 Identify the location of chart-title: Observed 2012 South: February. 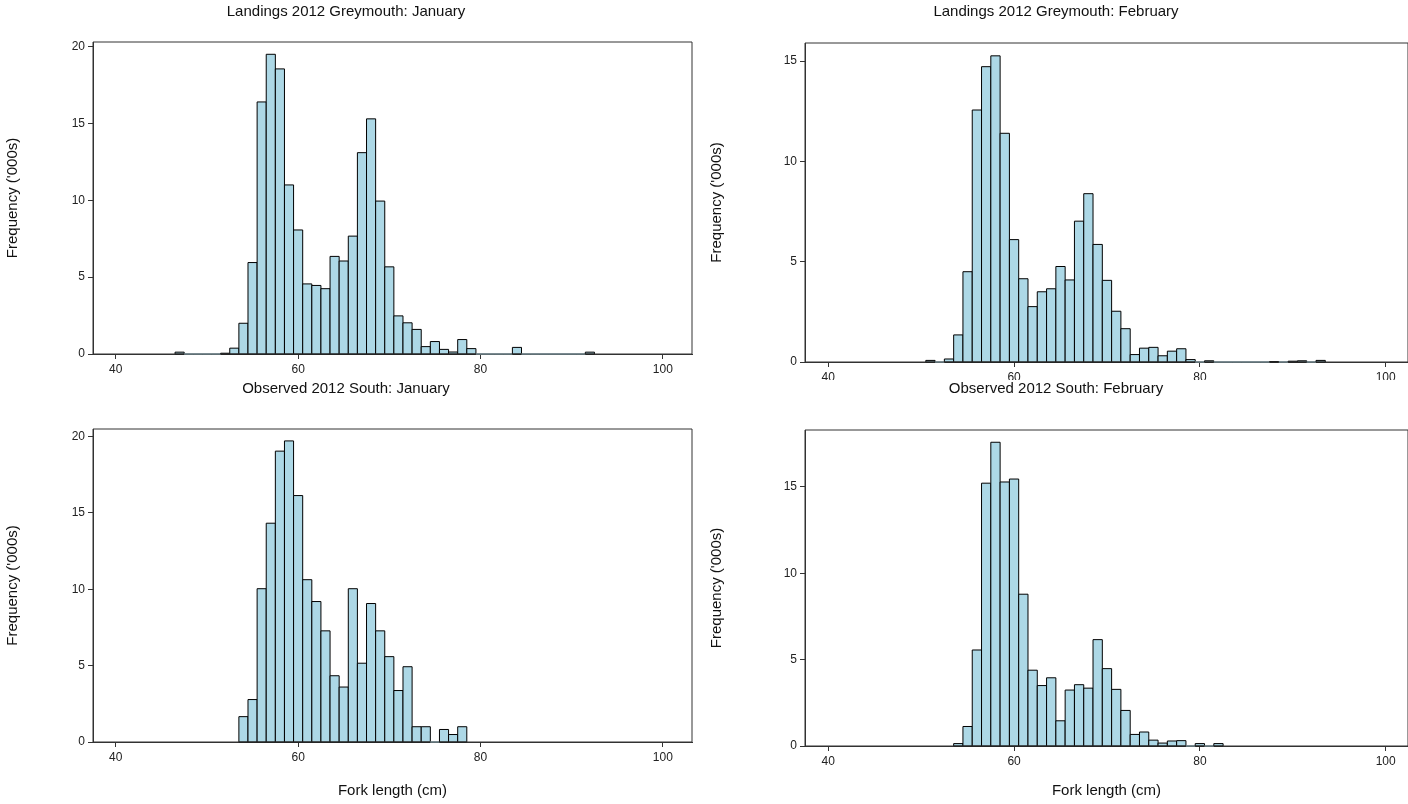
(1056, 388).